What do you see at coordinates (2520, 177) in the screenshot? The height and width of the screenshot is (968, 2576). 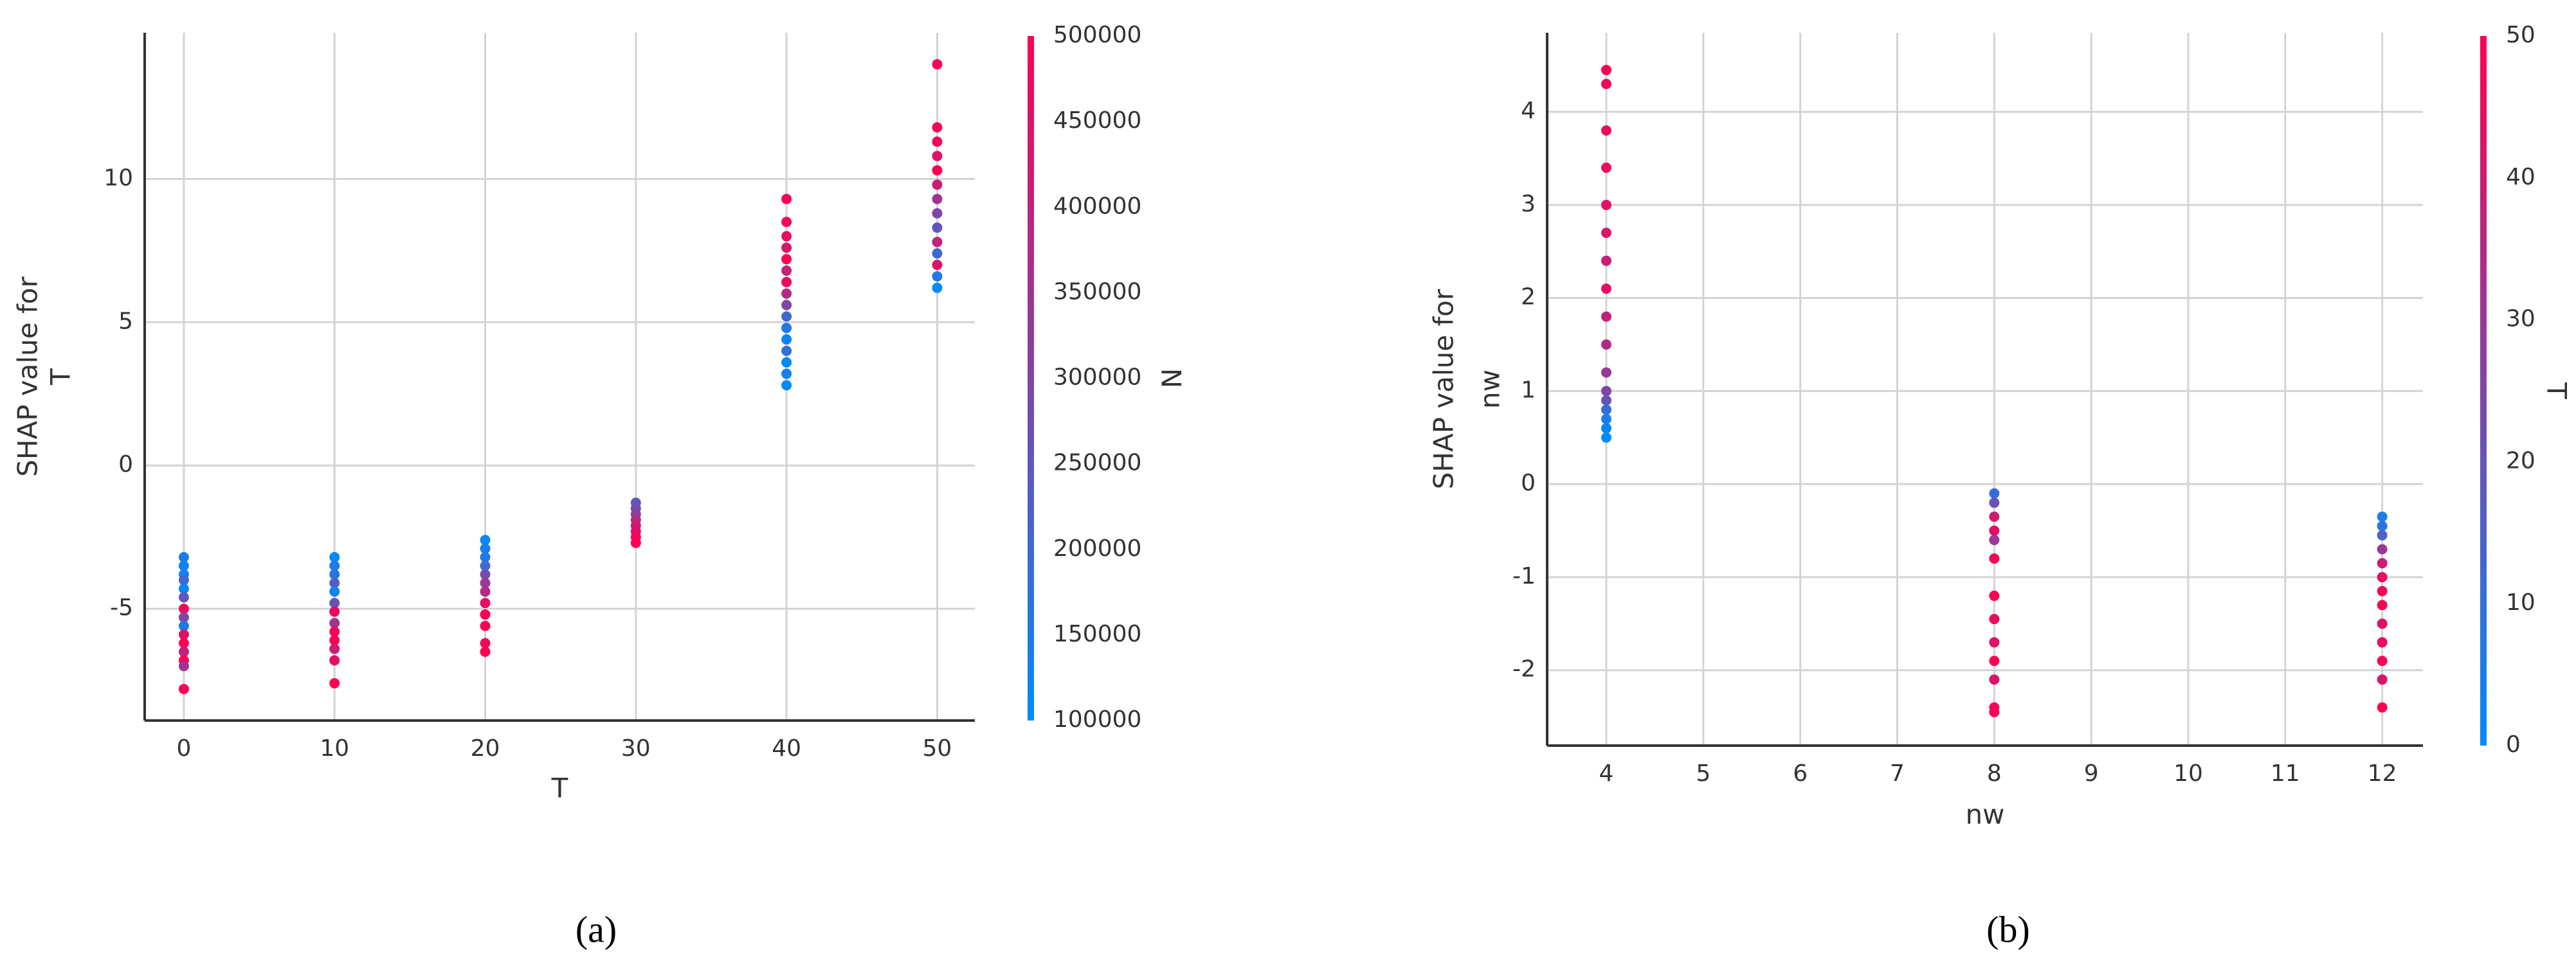 I see `colorbar-tick-label: 40` at bounding box center [2520, 177].